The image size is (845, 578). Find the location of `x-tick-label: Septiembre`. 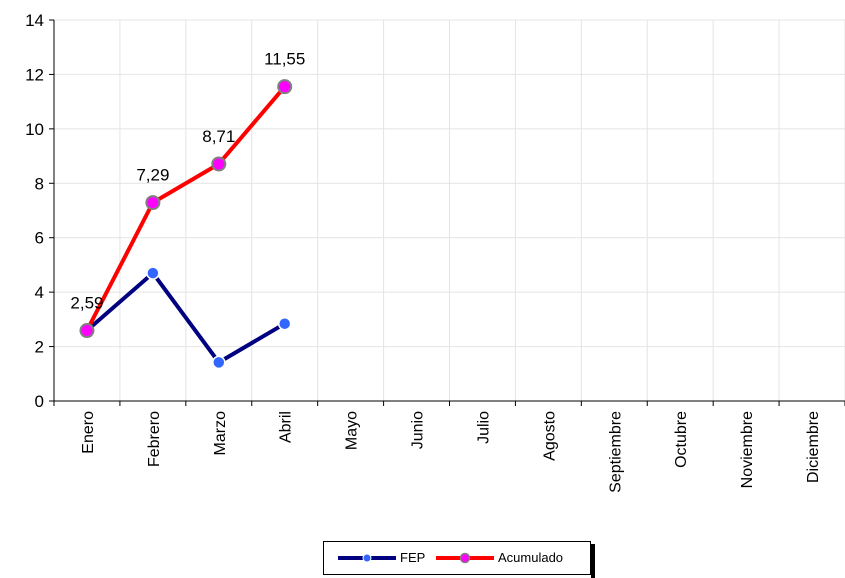

x-tick-label: Septiembre is located at coordinates (615, 452).